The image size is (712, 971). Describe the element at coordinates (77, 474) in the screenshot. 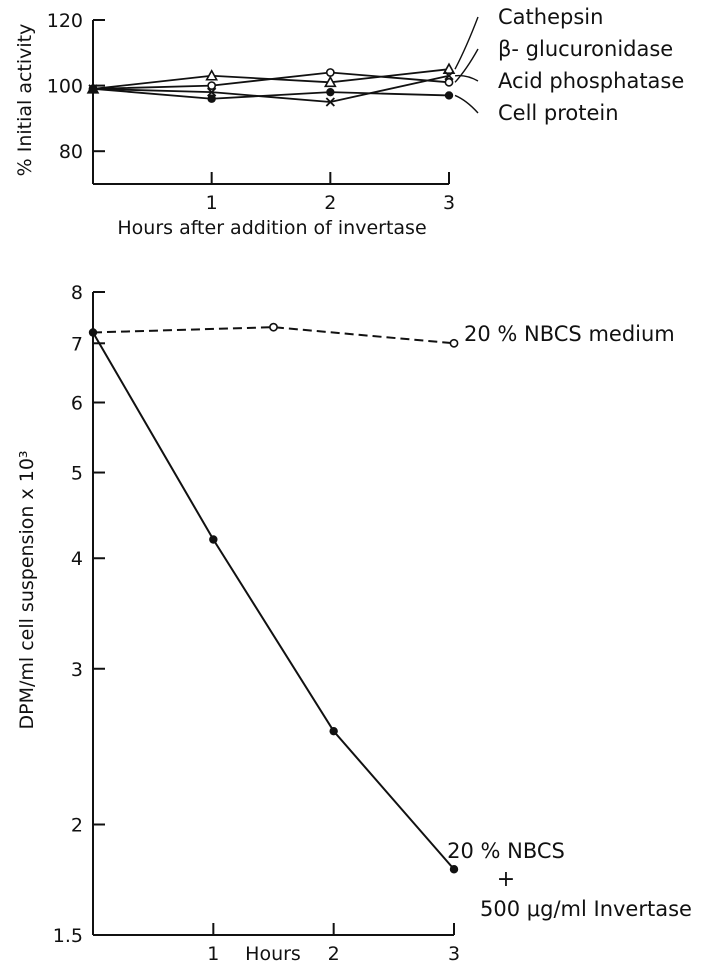

I see `dpm-y-tick-label: 5` at that location.